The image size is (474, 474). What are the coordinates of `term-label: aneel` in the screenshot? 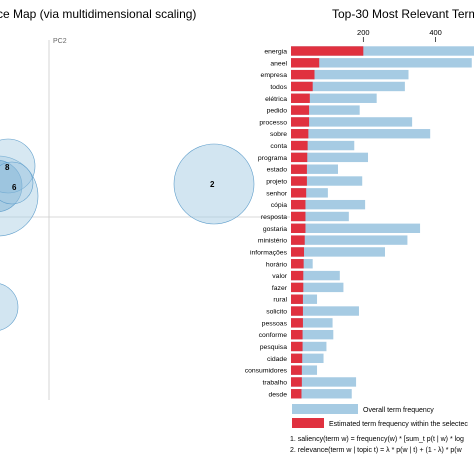 It's located at (278, 63).